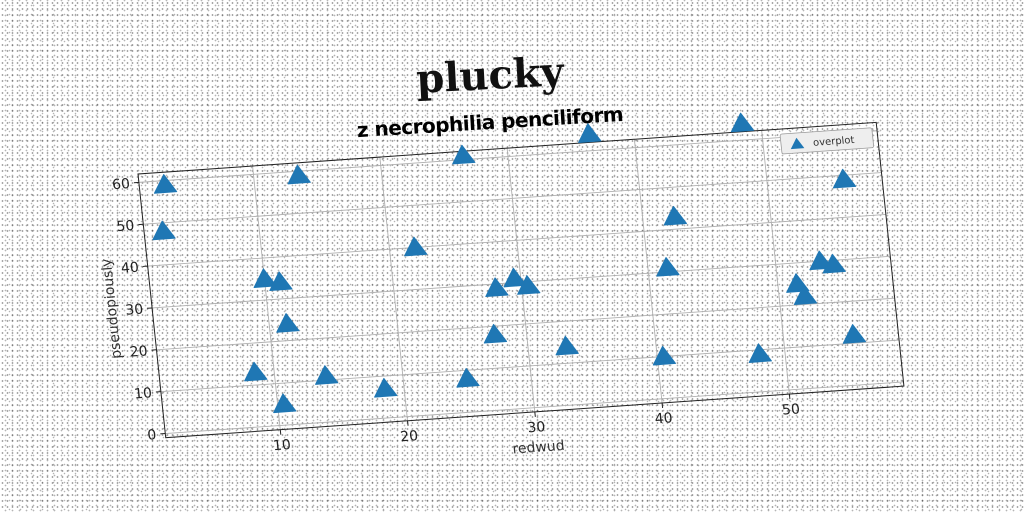  I want to click on y-tick-label: 10, so click(142, 393).